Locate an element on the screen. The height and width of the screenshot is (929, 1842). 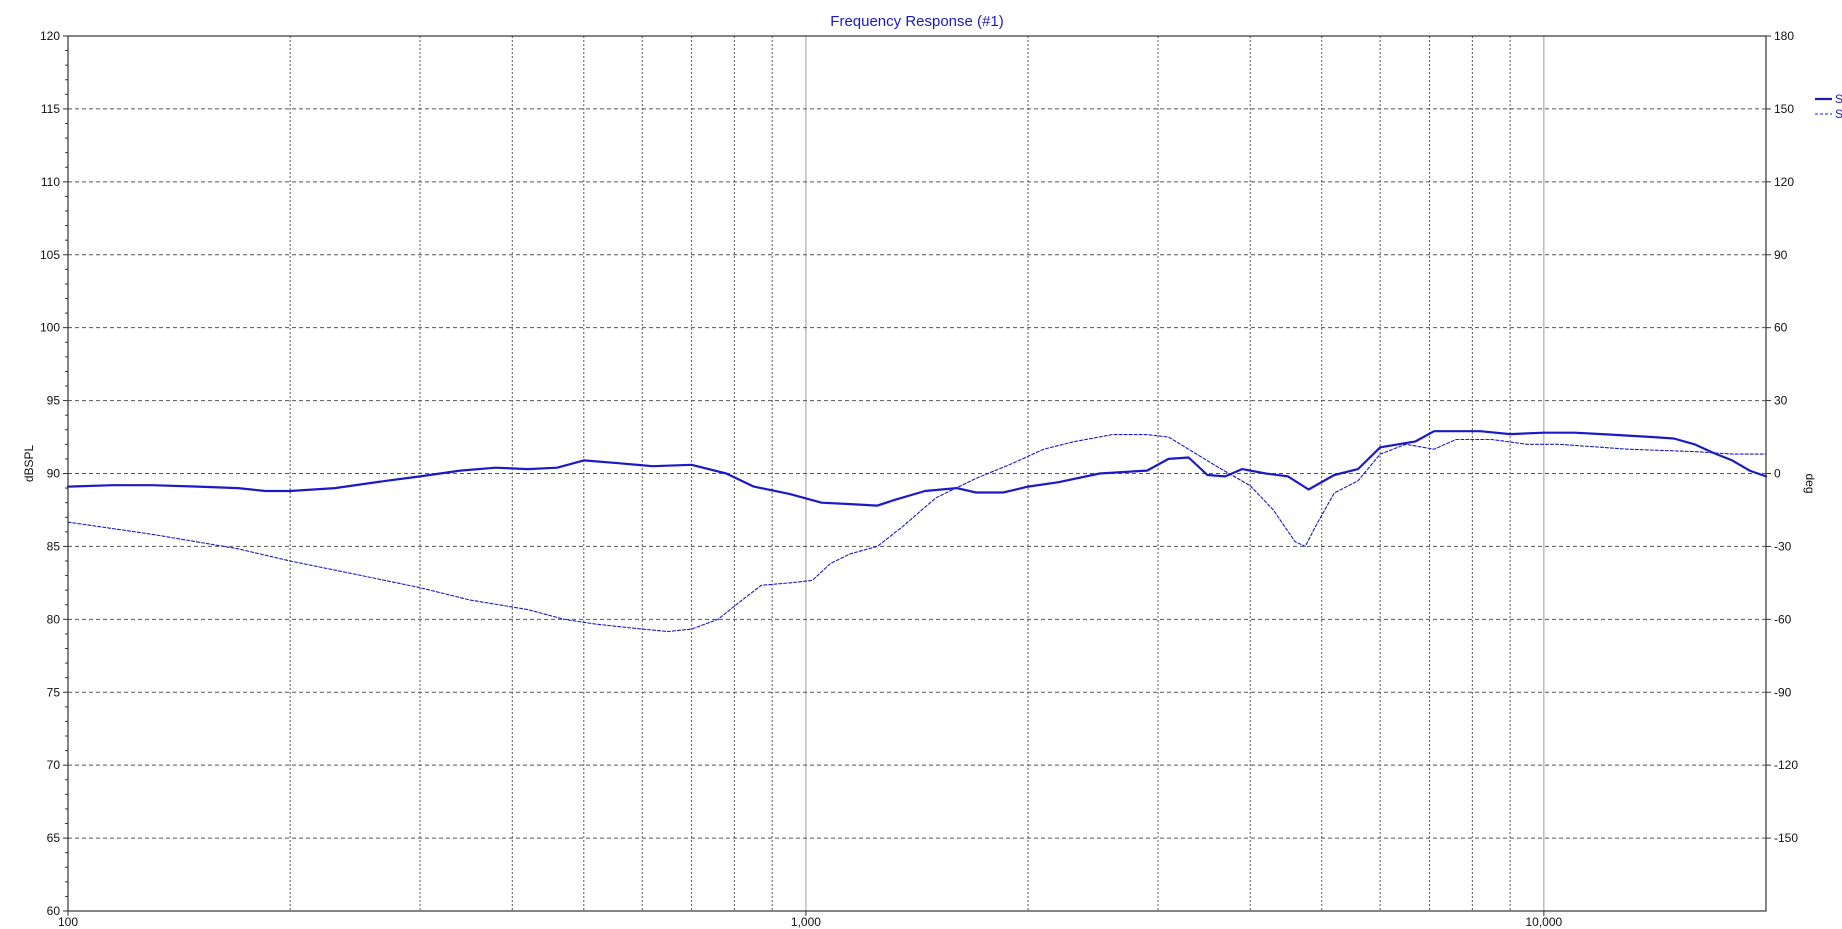
y2-tick-label: 120 is located at coordinates (1784, 182).